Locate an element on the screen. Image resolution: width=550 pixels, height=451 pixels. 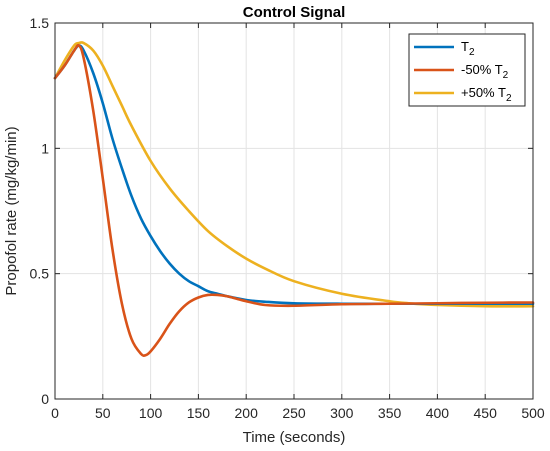
legend-label-base: T is located at coordinates (465, 46).